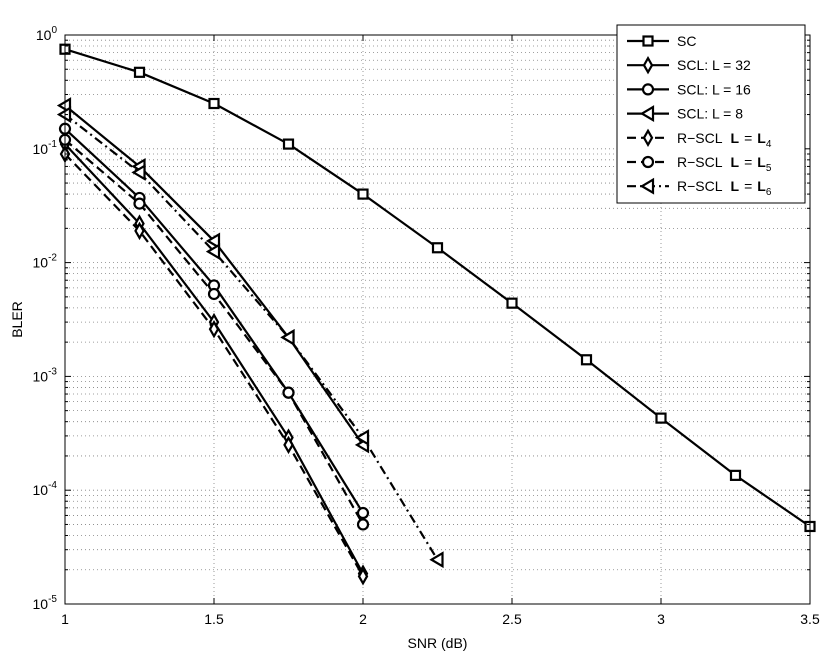 The image size is (830, 654). I want to click on legend-label: R−SCL L = L5, so click(724, 164).